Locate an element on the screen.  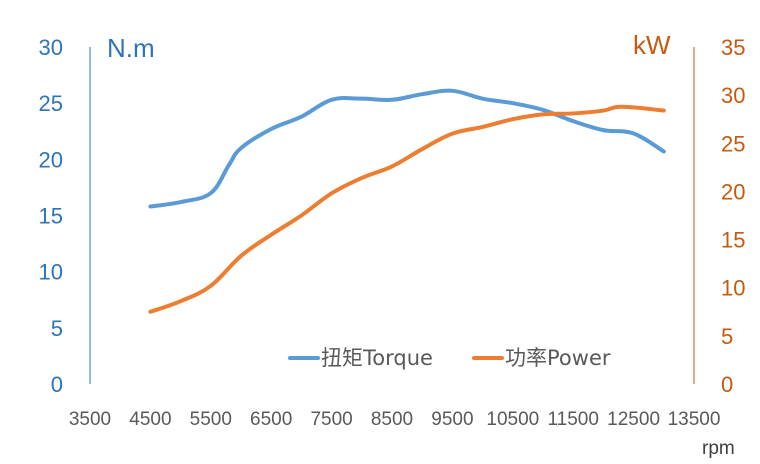
legend: 扭矩Torque 功率Power is located at coordinates (449, 358).